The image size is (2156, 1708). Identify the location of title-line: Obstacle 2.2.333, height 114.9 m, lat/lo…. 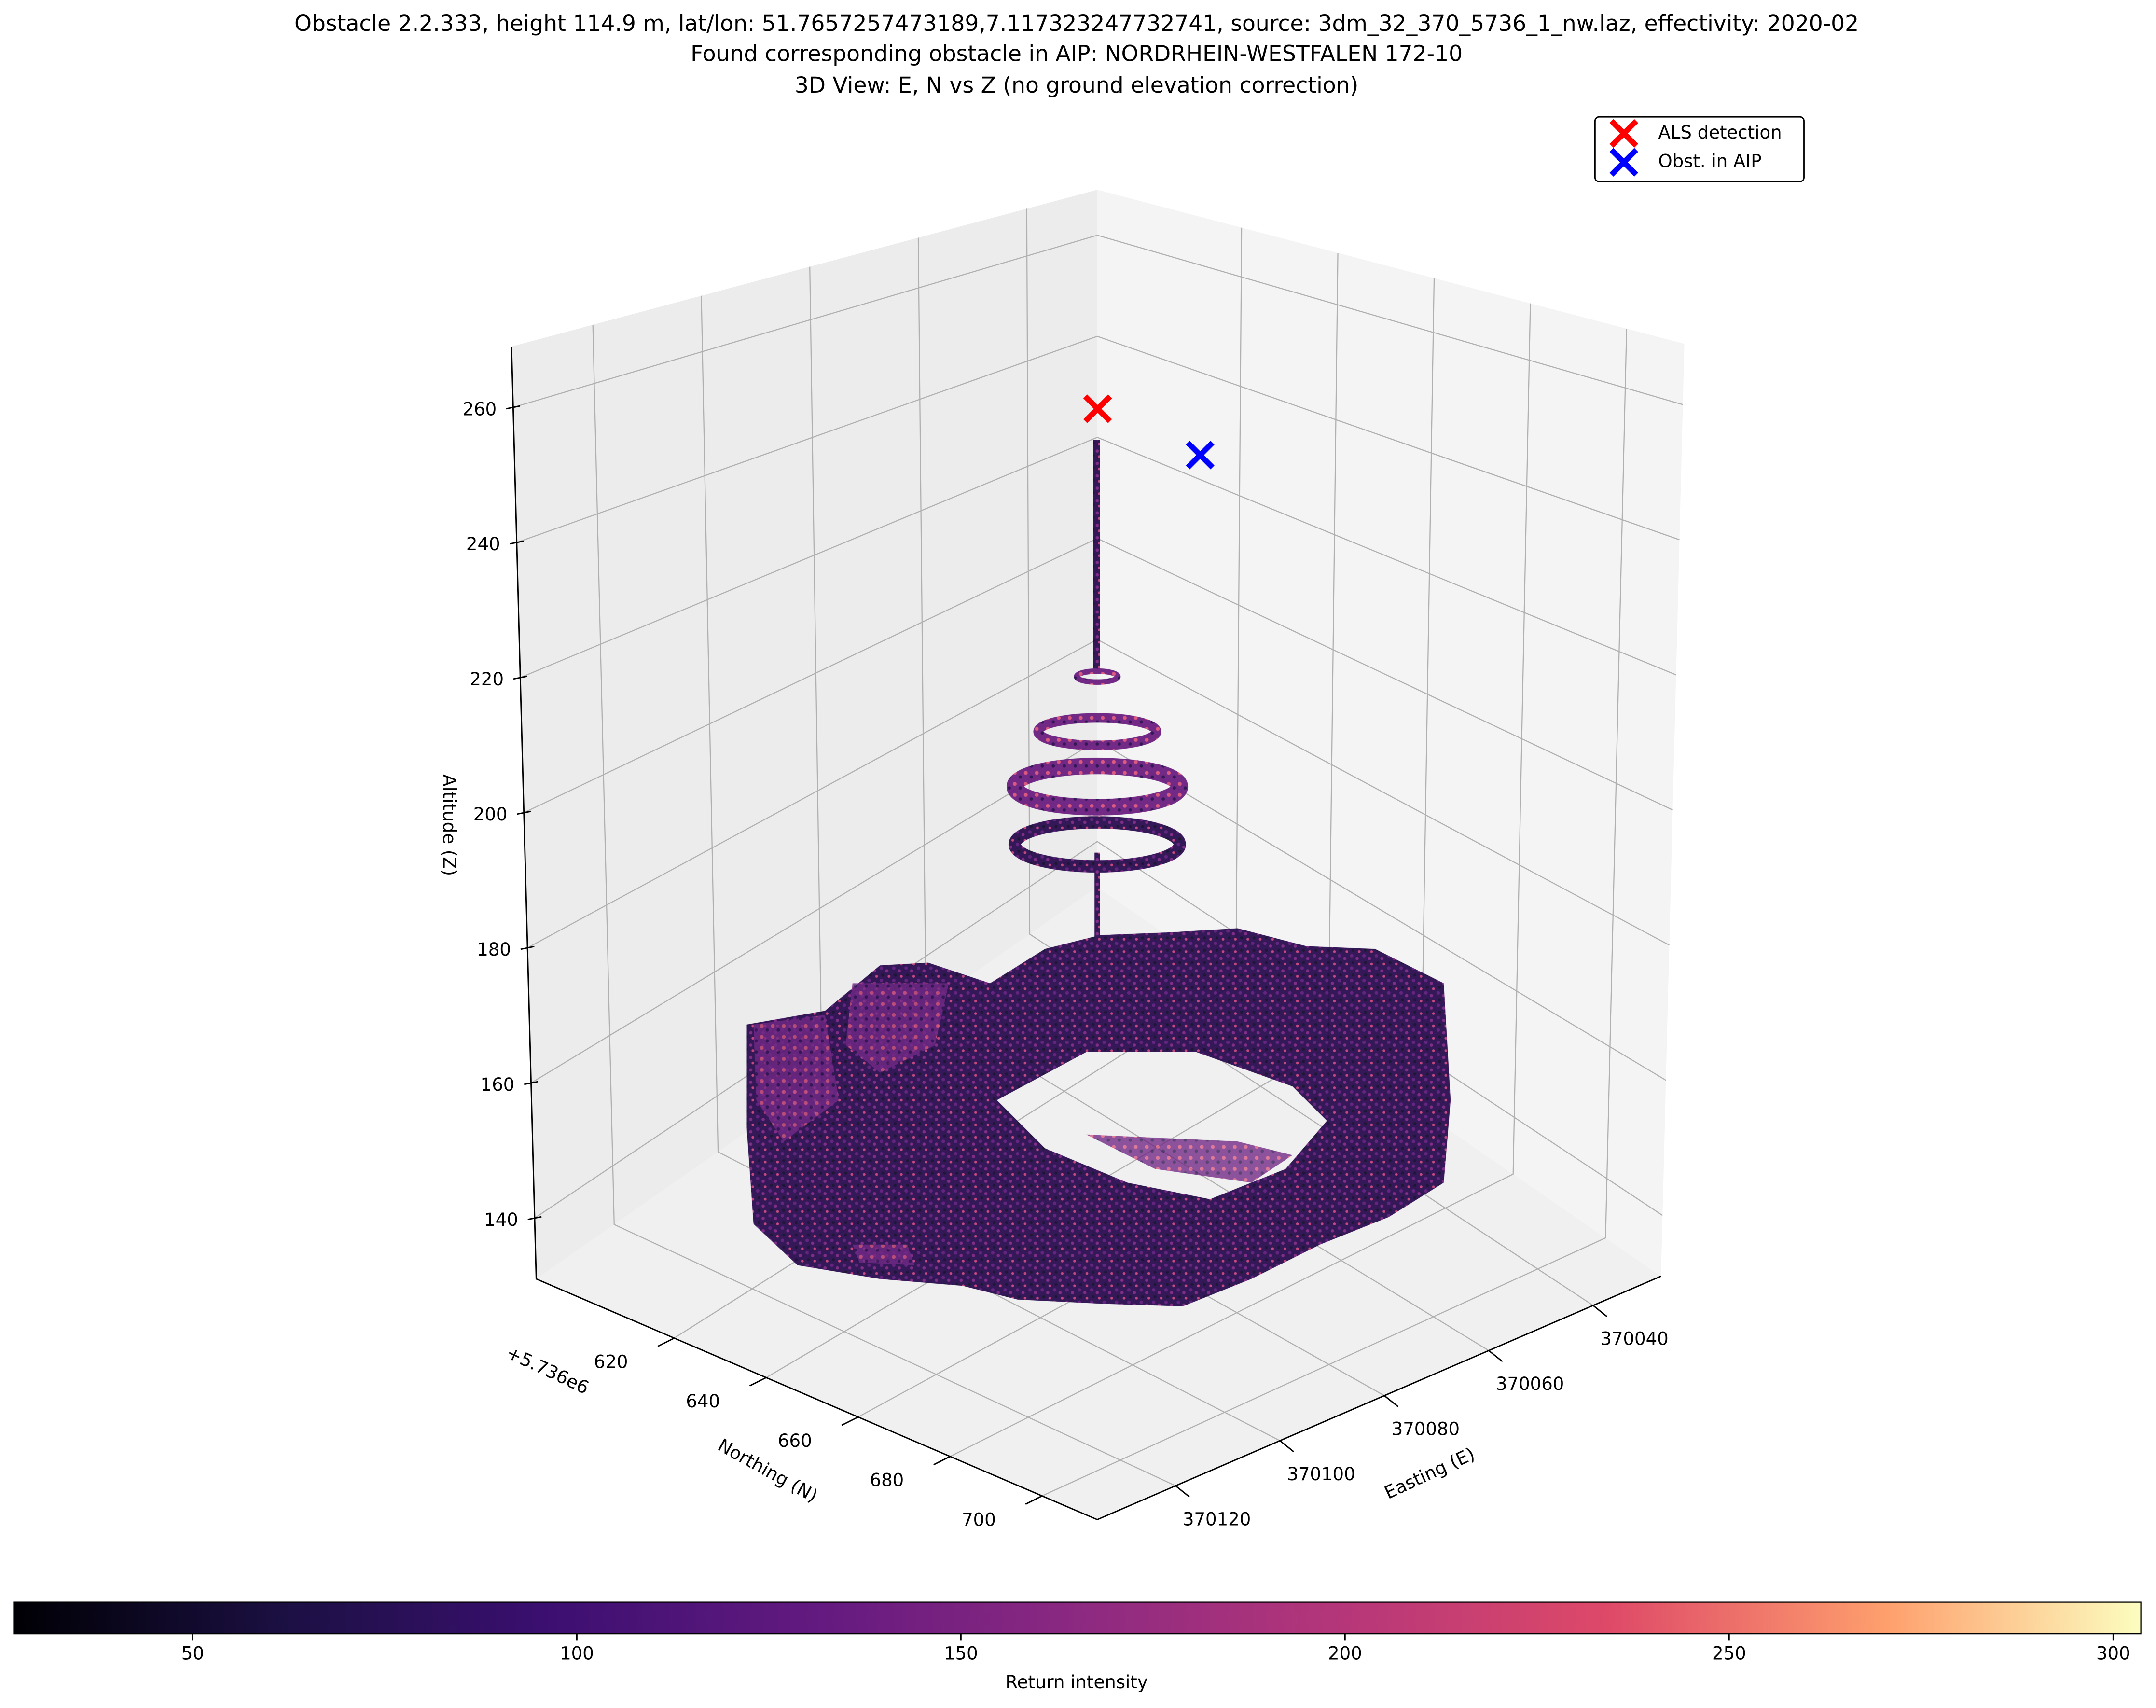
(1076, 23).